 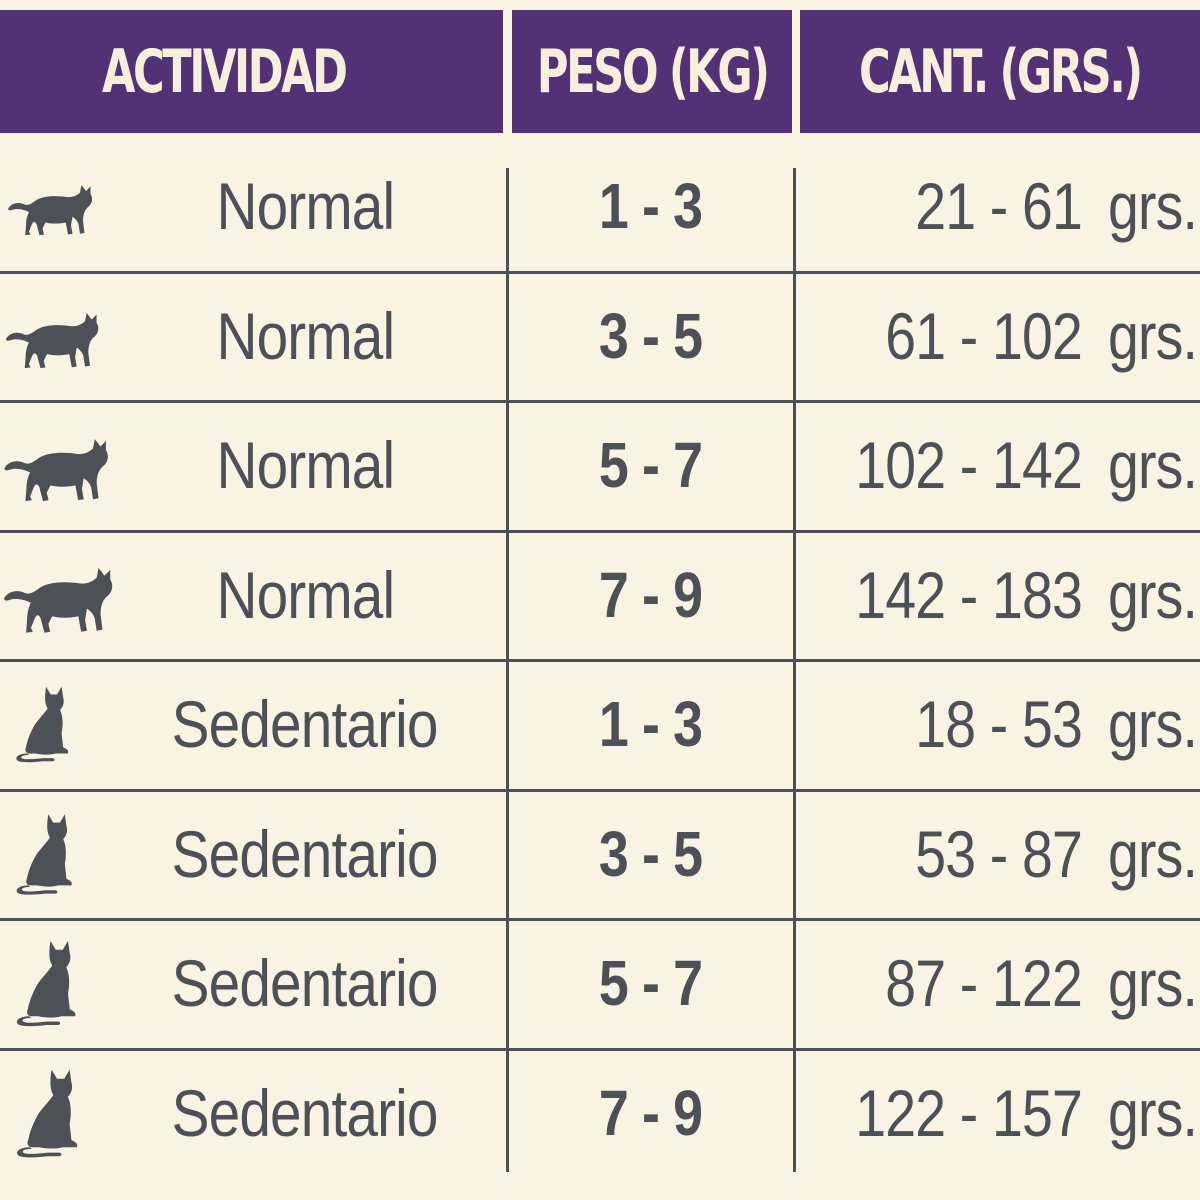 I want to click on table-row: Normal 7 - 9 142 - 183 grs., so click(x=600, y=595).